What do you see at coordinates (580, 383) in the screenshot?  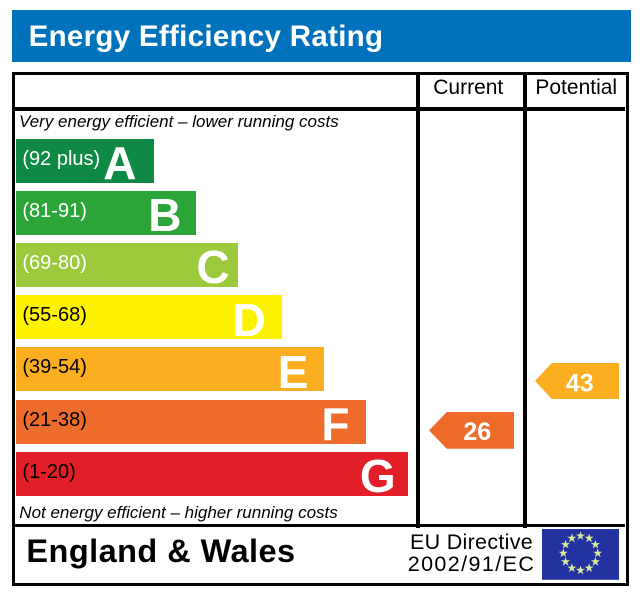 I see `svg-text: 43` at bounding box center [580, 383].